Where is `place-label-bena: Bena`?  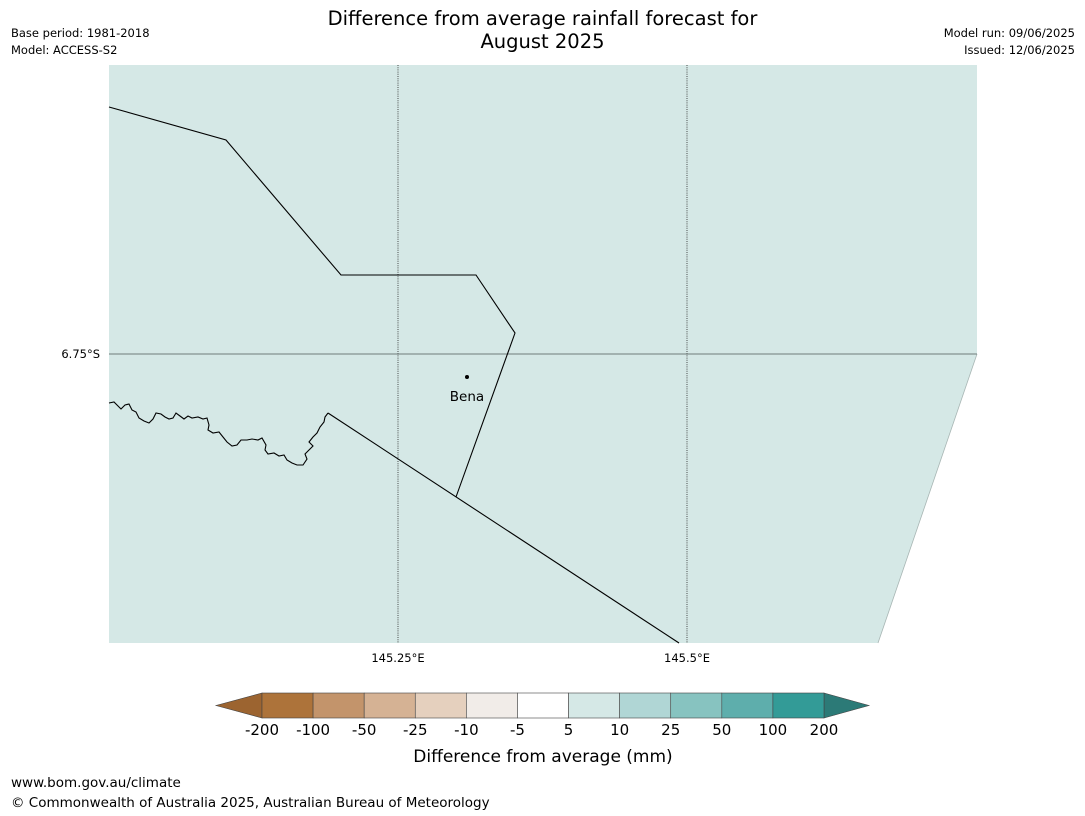
place-label-bena: Bena is located at coordinates (467, 397).